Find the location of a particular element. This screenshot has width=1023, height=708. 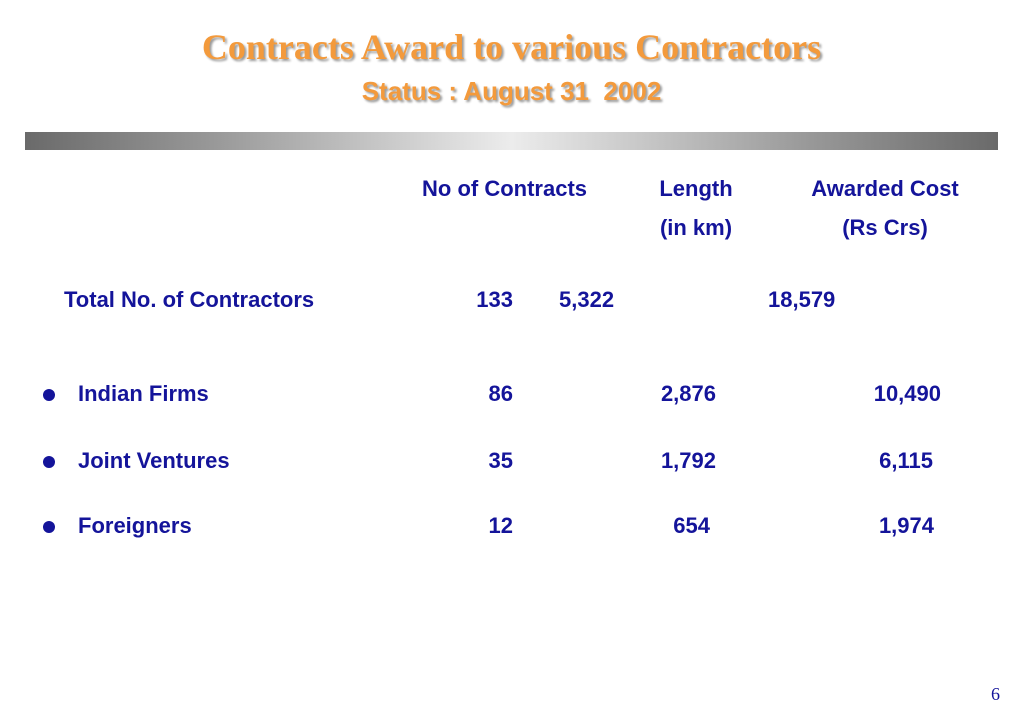

total-cost: 18,579 is located at coordinates (802, 299).